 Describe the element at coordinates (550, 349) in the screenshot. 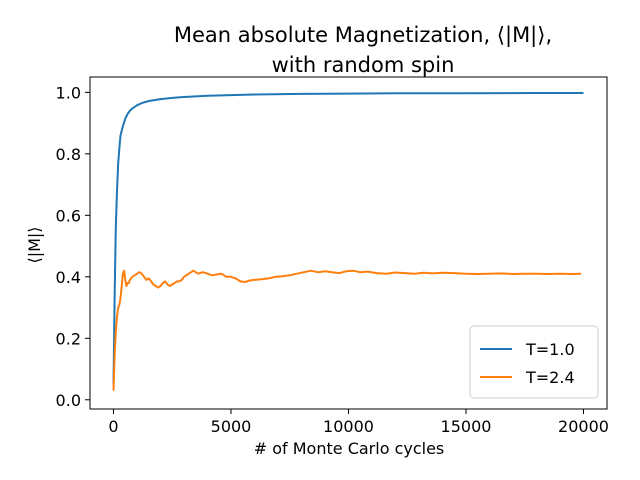

I see `legend-label-0: T=1.0` at that location.